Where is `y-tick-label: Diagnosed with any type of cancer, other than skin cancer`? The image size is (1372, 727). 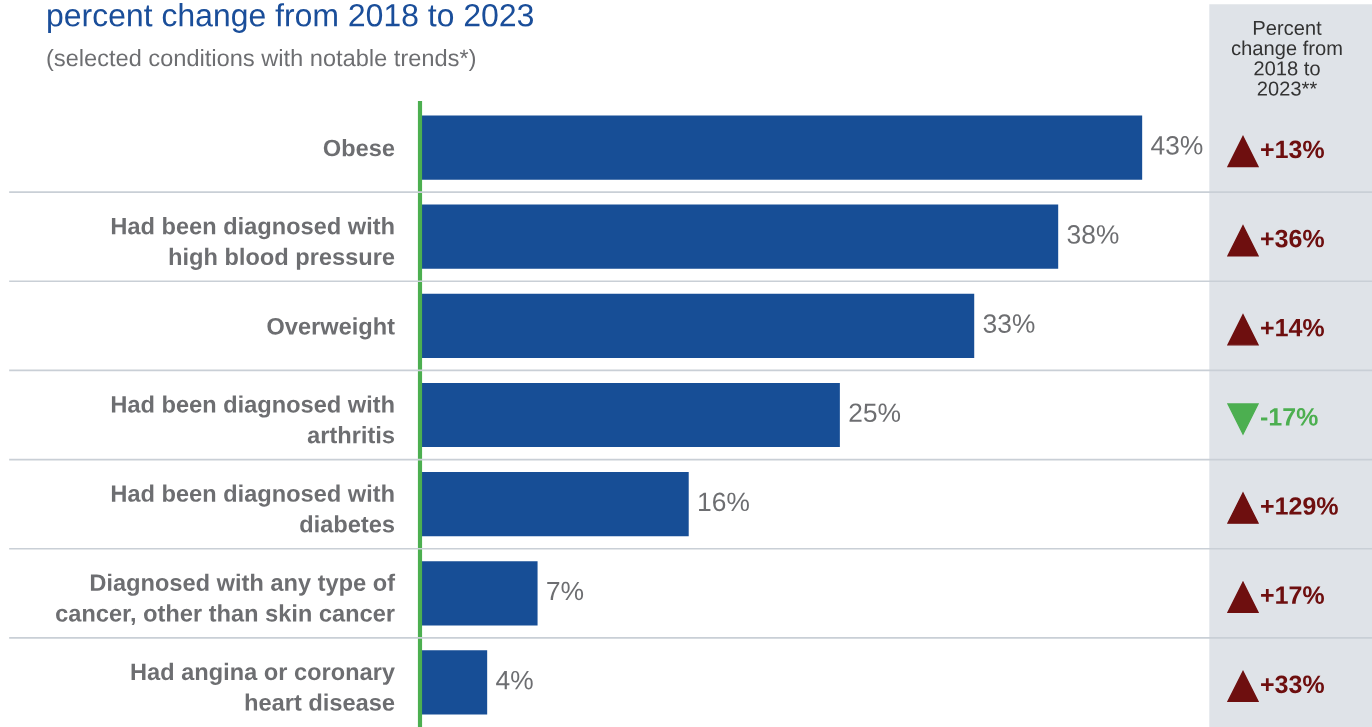 y-tick-label: Diagnosed with any type of cancer, other than skin cancer is located at coordinates (226, 599).